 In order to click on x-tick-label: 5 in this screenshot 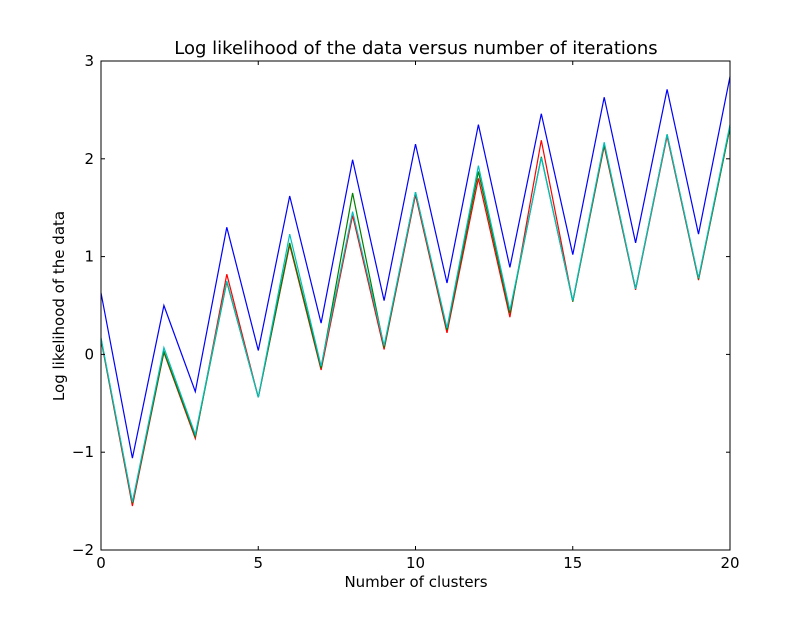, I will do `click(258, 563)`.